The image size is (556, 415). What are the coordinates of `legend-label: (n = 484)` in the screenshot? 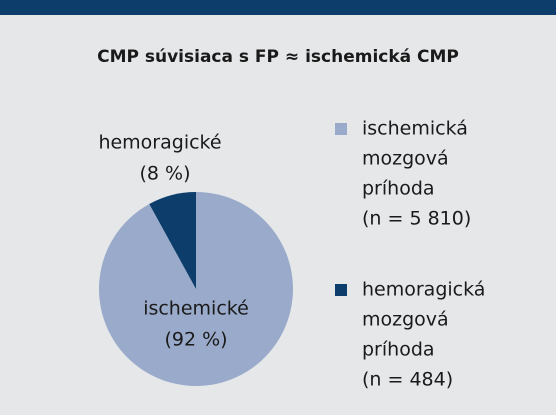 It's located at (407, 380).